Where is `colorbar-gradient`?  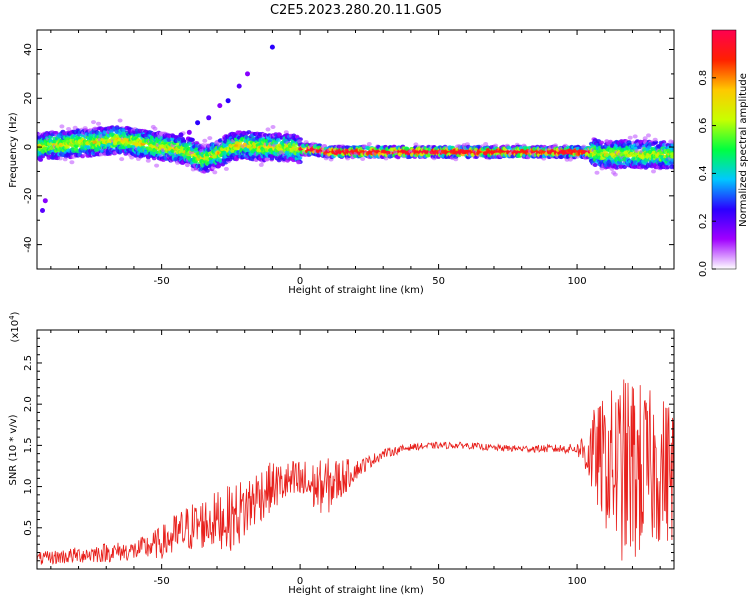
colorbar-gradient is located at coordinates (724, 149).